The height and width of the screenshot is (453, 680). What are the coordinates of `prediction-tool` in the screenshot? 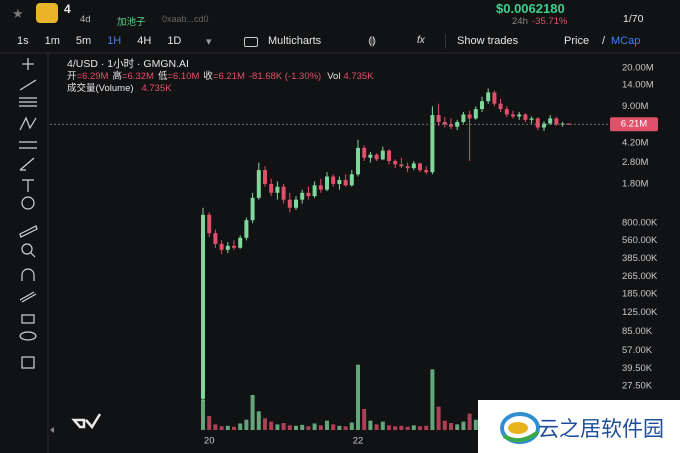 It's located at (28, 145).